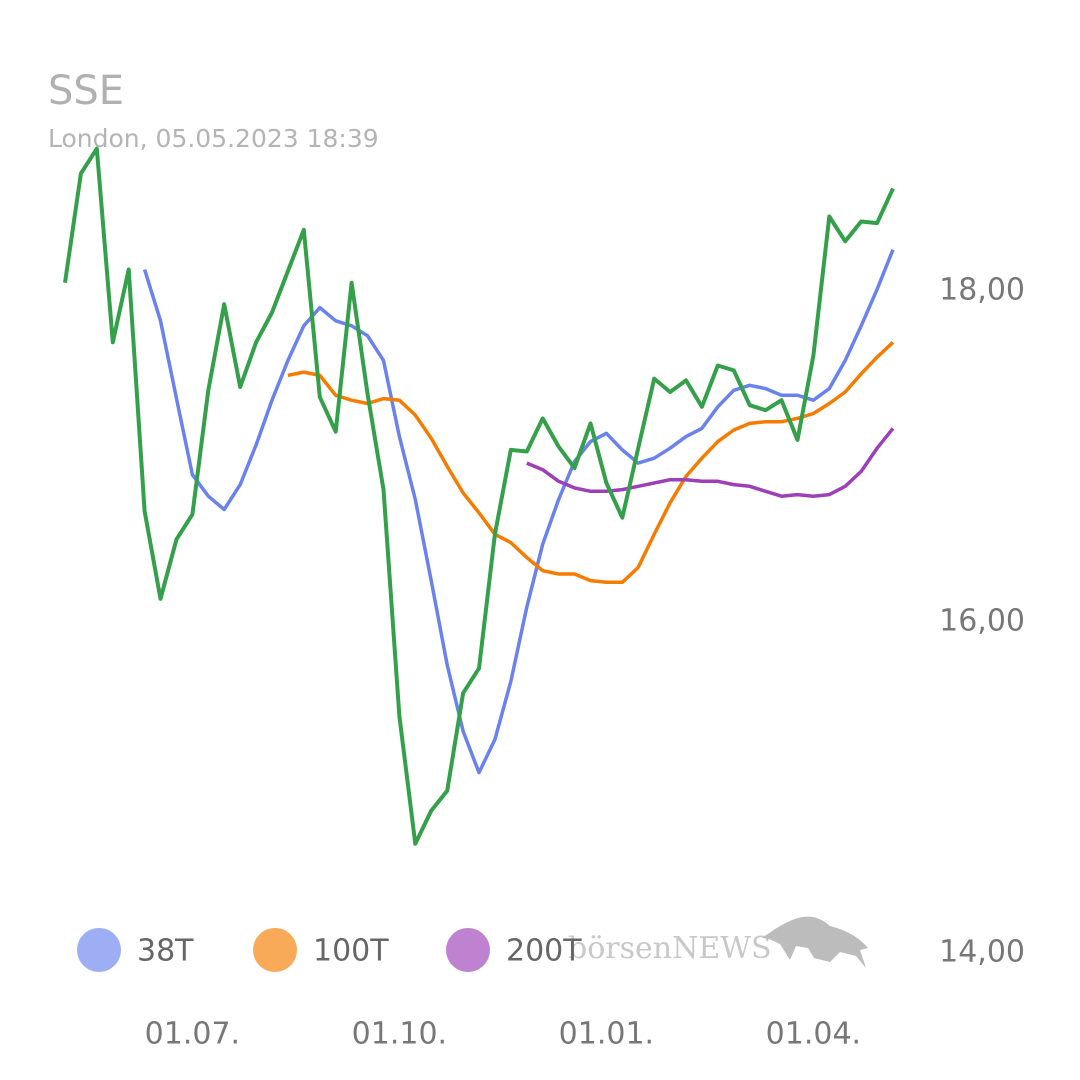 This screenshot has height=1080, width=1080. Describe the element at coordinates (351, 951) in the screenshot. I see `legend-label: 100T` at that location.